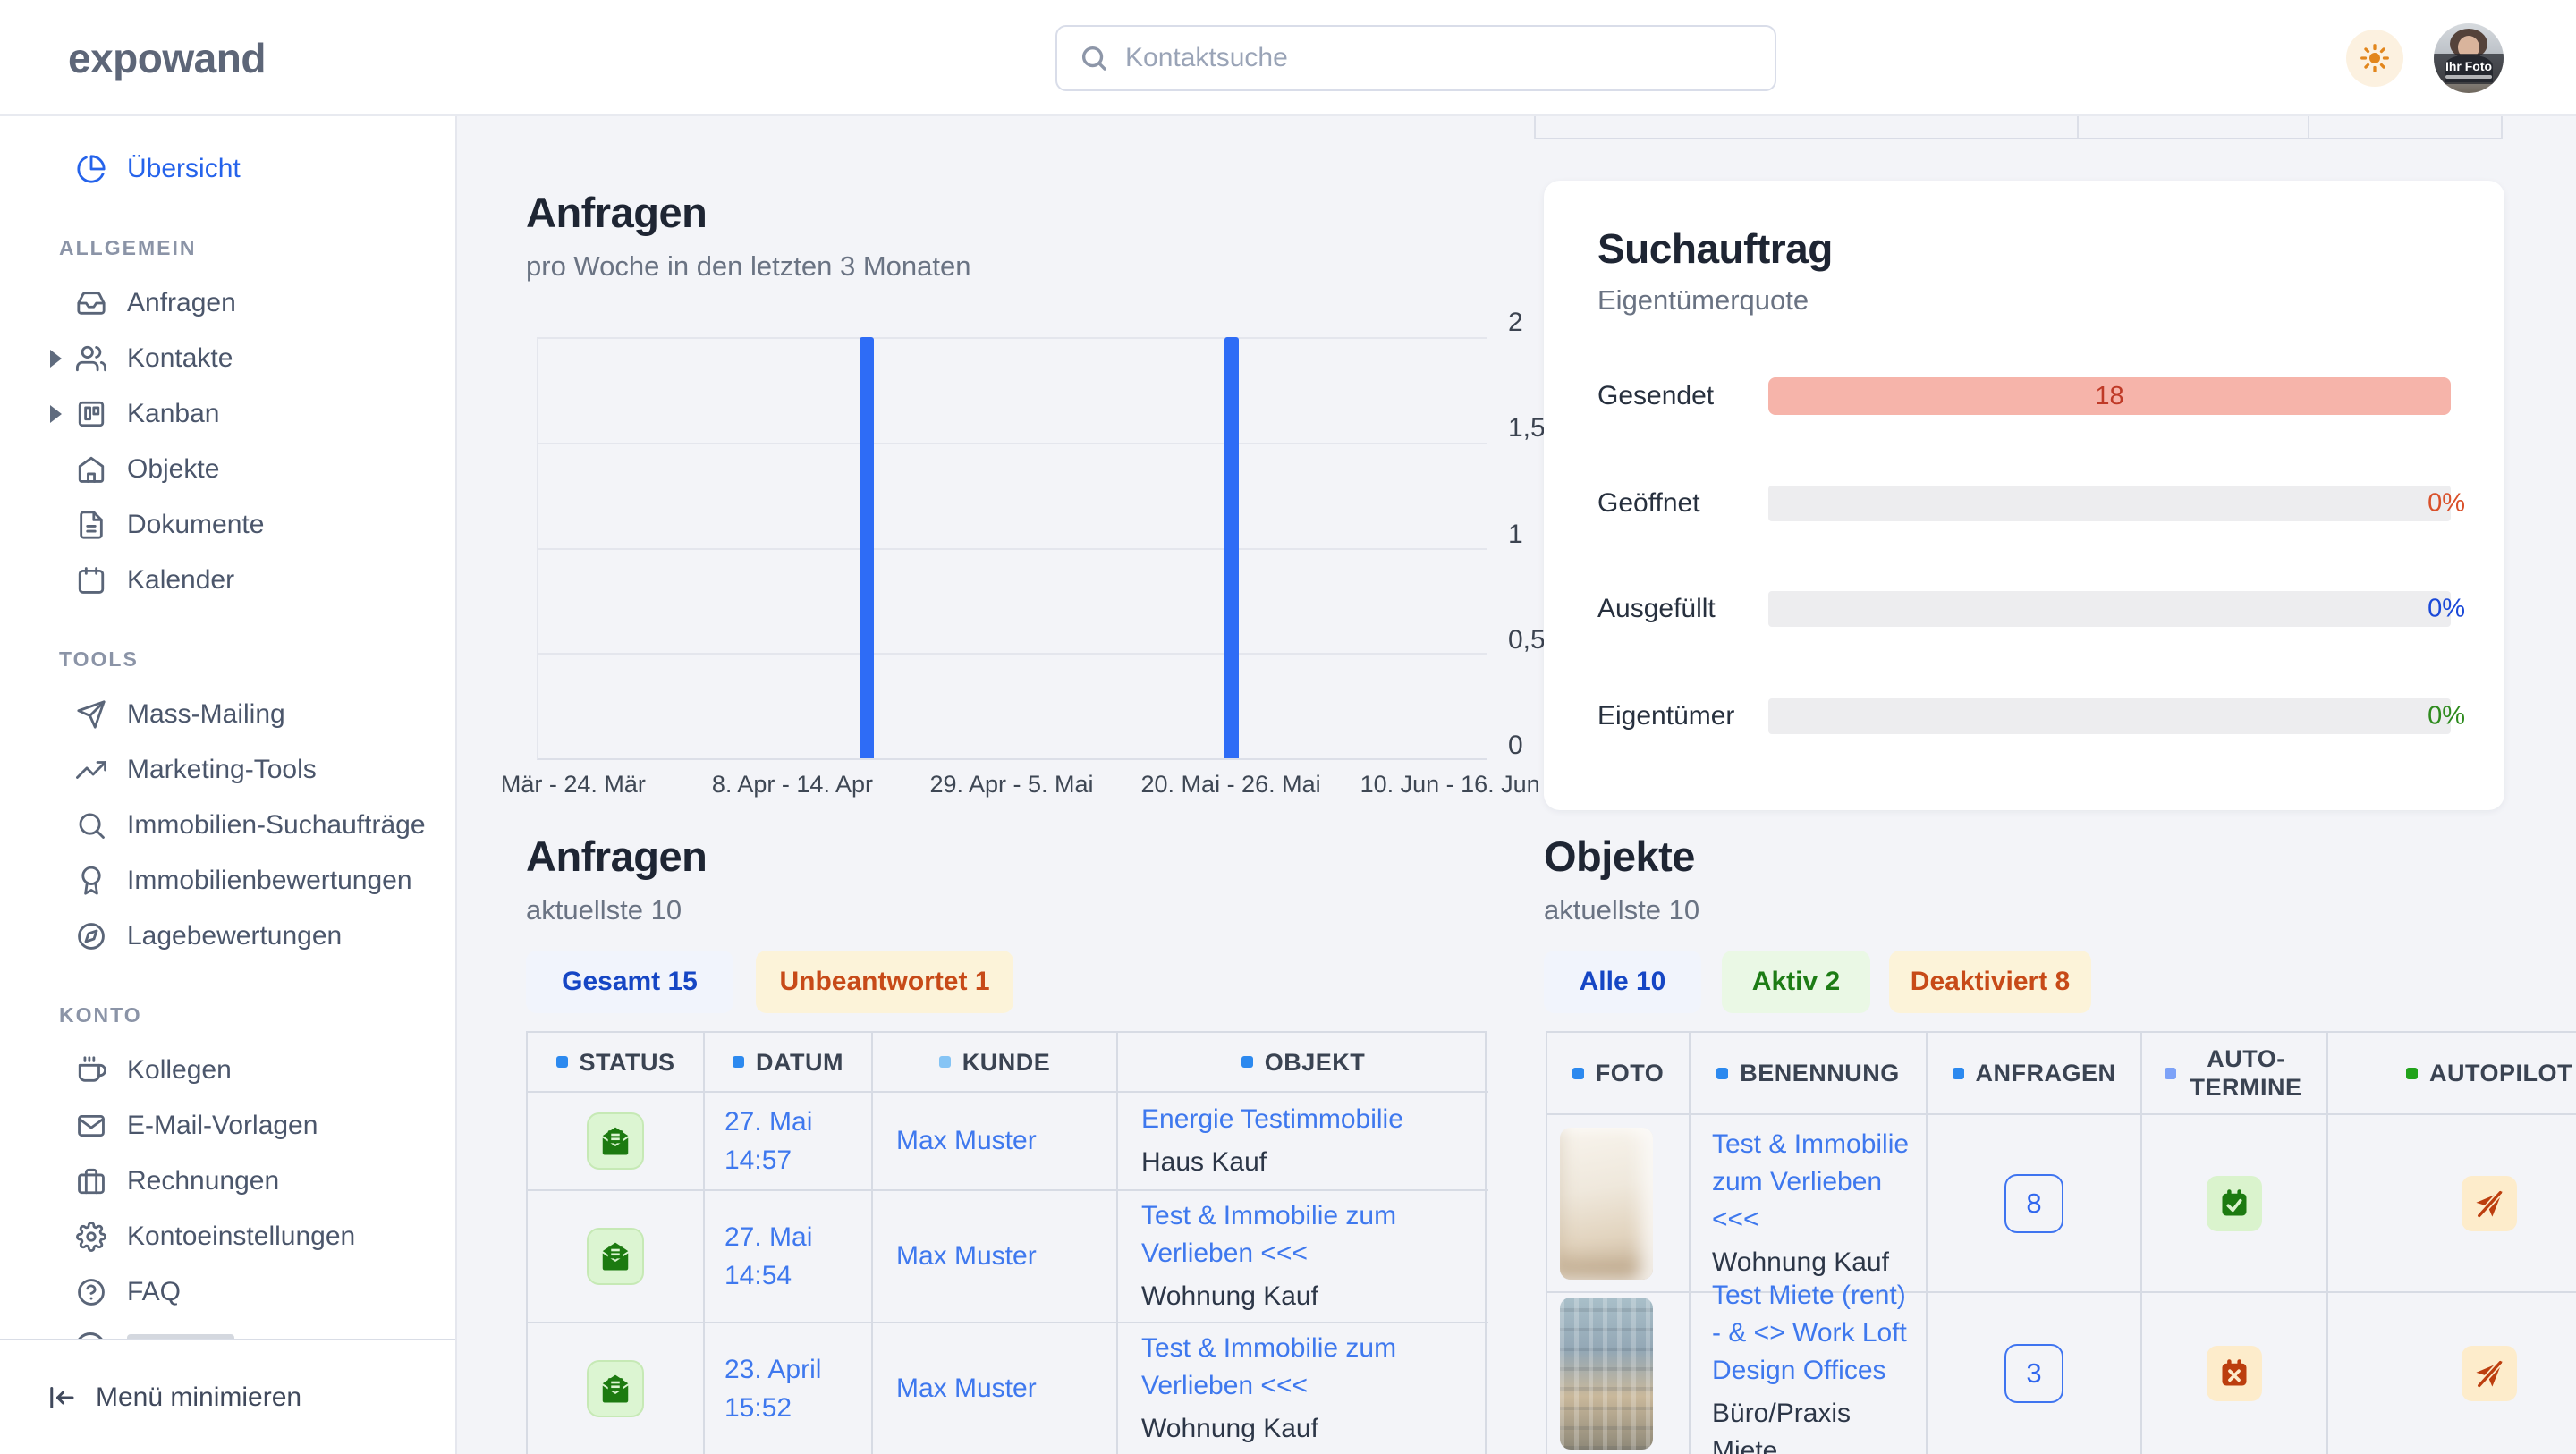 This screenshot has width=2576, height=1454. What do you see at coordinates (173, 413) in the screenshot?
I see `sidebar-item-label: Kanban` at bounding box center [173, 413].